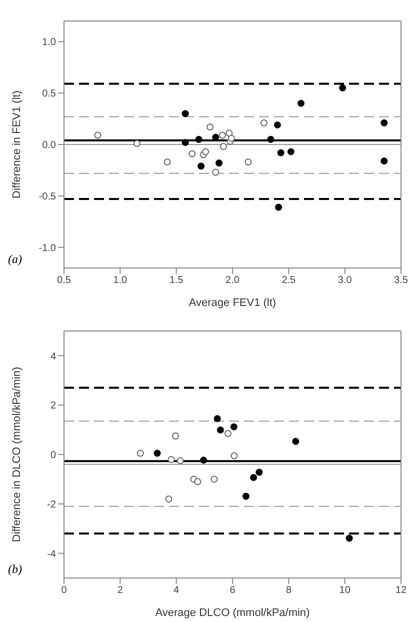  Describe the element at coordinates (177, 590) in the screenshot. I see `x-tick-label: 4` at that location.